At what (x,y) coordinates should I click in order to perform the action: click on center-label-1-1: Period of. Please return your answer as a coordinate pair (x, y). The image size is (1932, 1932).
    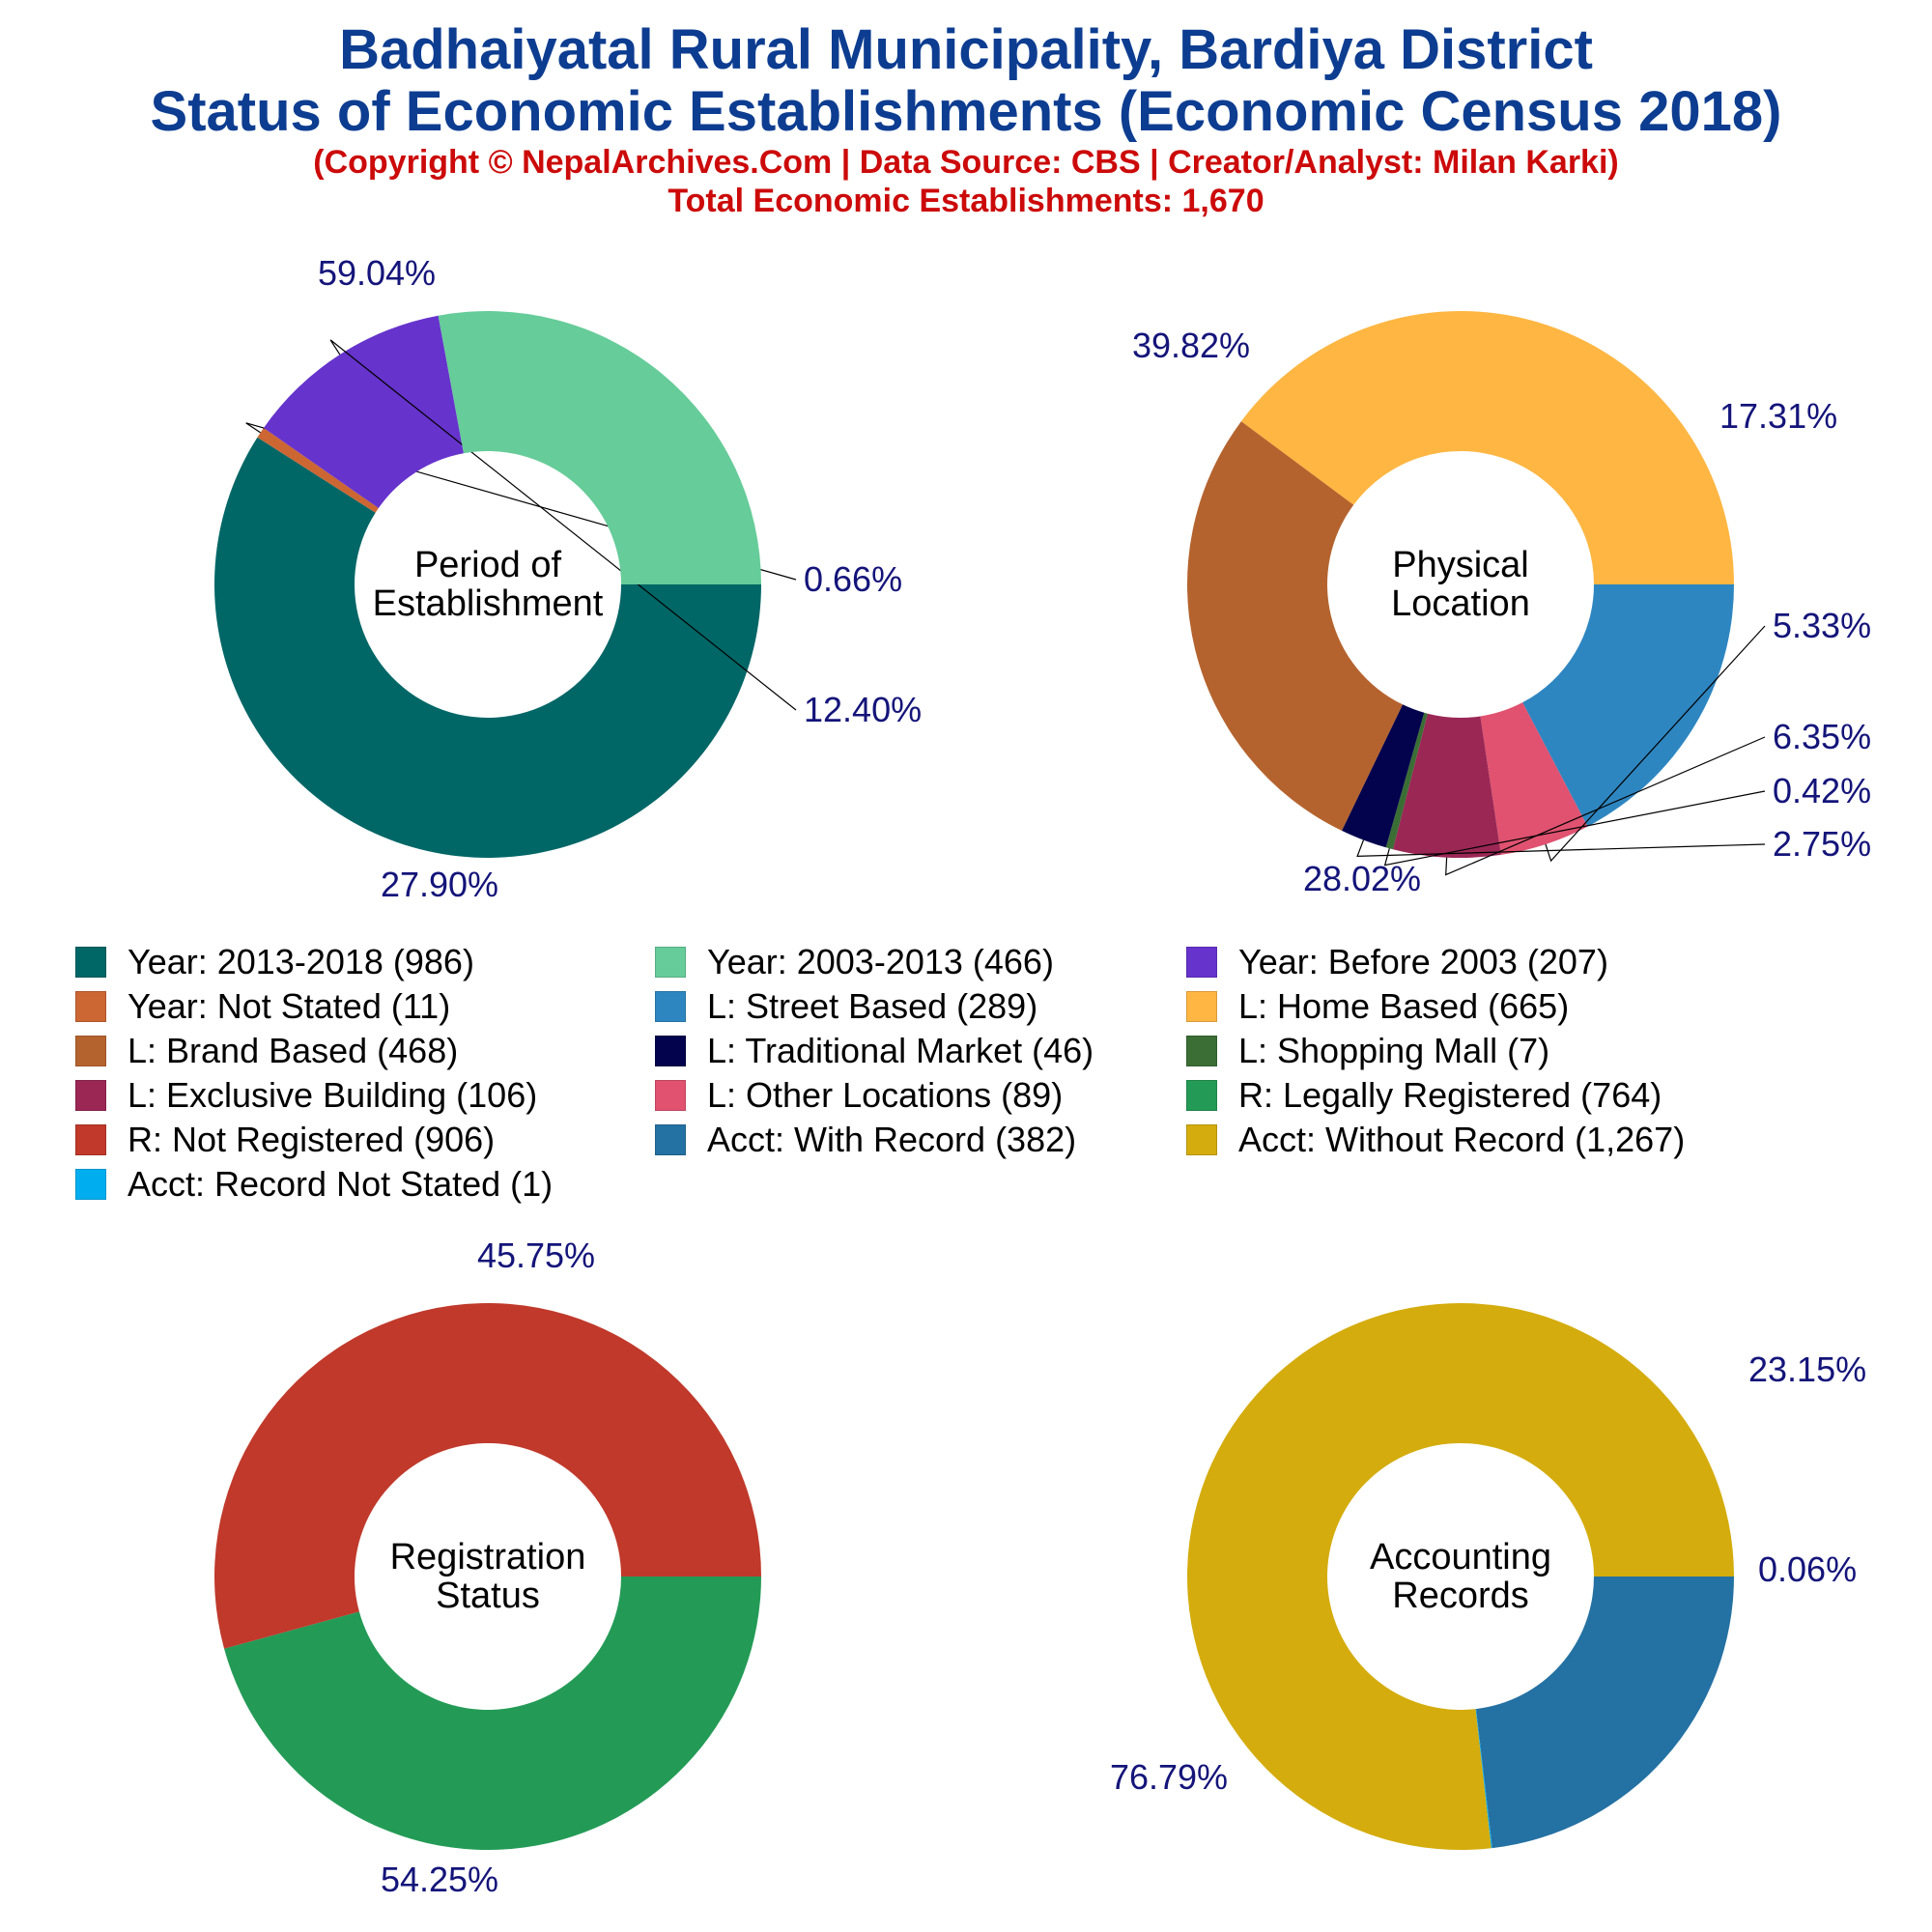
    Looking at the image, I should click on (488, 565).